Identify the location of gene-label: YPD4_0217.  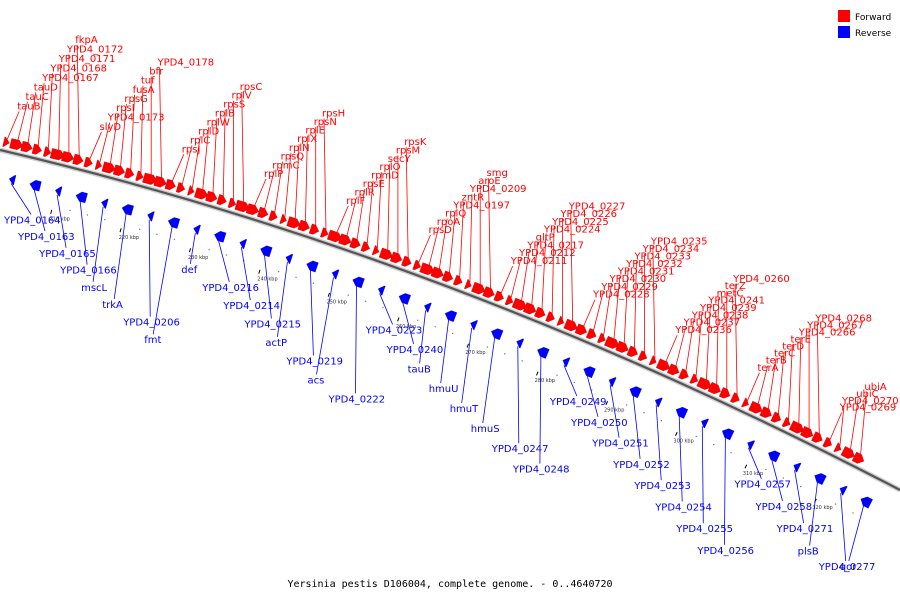
(555, 245).